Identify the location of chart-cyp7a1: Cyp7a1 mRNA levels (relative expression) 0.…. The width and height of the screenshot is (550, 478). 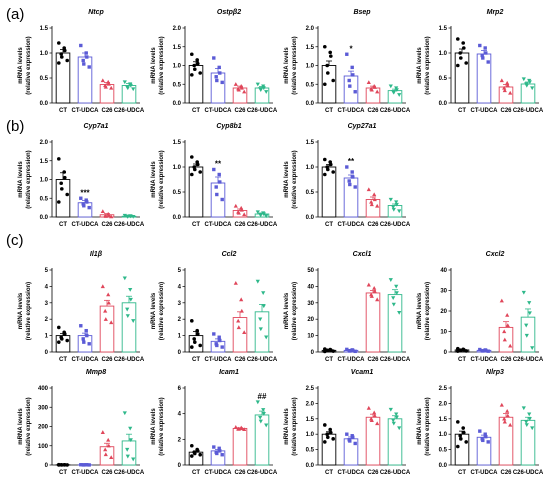
(81, 175).